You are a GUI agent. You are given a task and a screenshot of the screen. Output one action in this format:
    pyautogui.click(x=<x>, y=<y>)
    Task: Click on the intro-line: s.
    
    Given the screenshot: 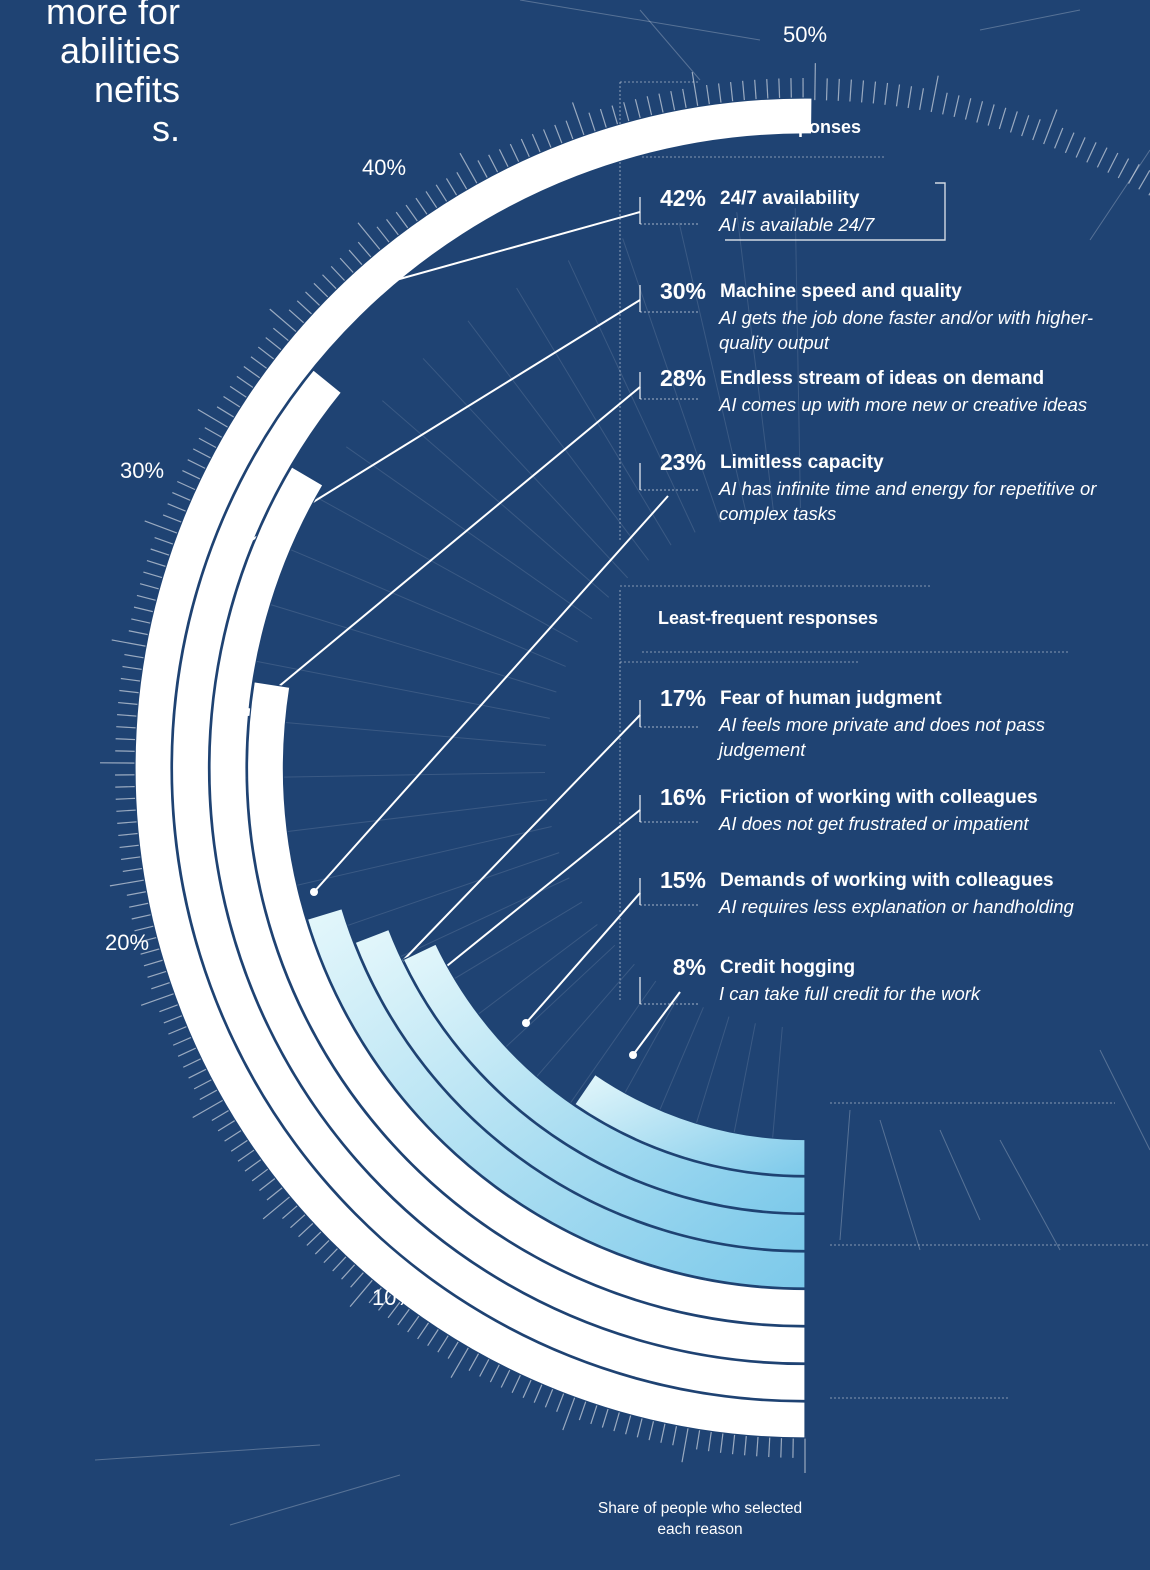 What is the action you would take?
    pyautogui.click(x=165, y=128)
    